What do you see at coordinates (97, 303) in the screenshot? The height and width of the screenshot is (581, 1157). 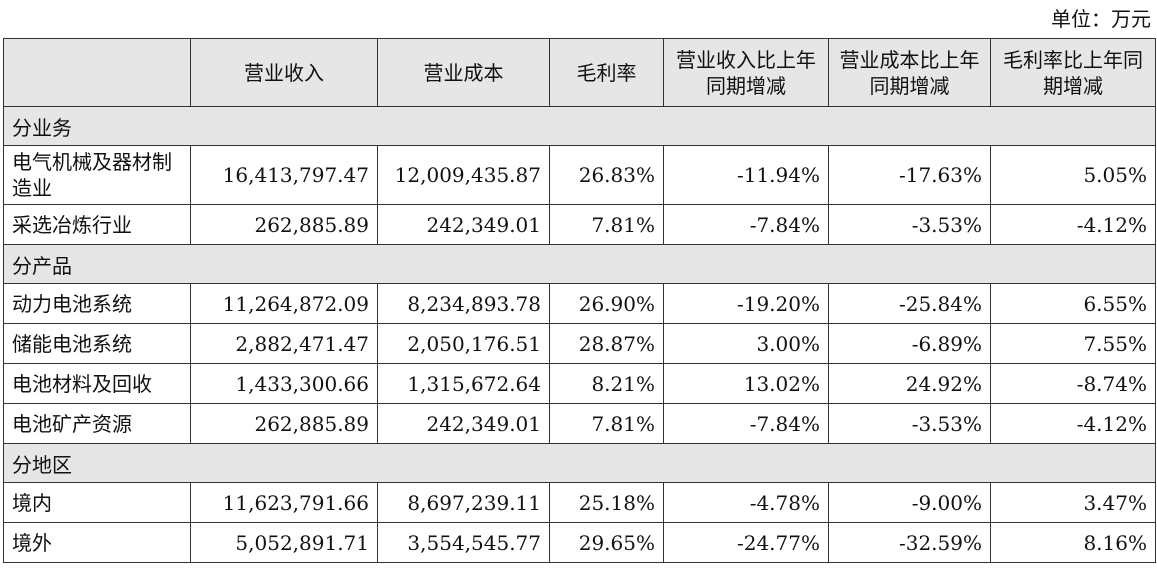 I see `row-label: 动力电池系统` at bounding box center [97, 303].